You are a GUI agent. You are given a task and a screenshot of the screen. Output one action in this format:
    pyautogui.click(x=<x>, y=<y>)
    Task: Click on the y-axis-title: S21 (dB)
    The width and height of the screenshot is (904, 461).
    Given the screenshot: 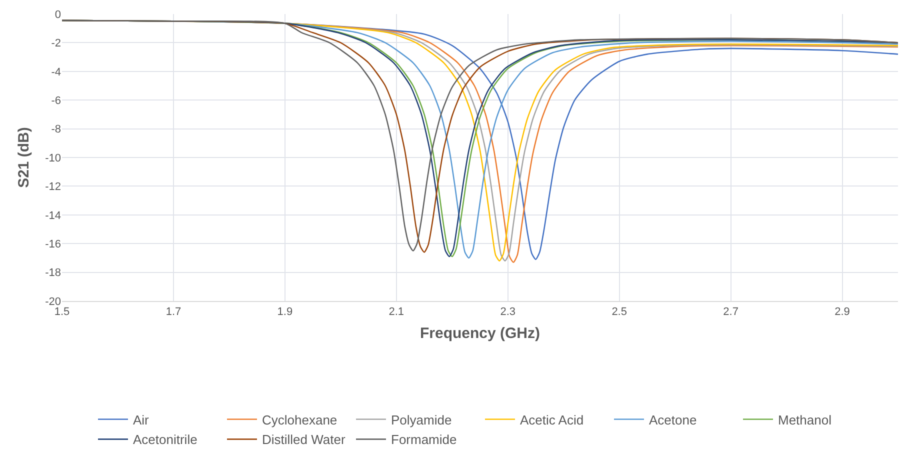 What is the action you would take?
    pyautogui.click(x=23, y=157)
    